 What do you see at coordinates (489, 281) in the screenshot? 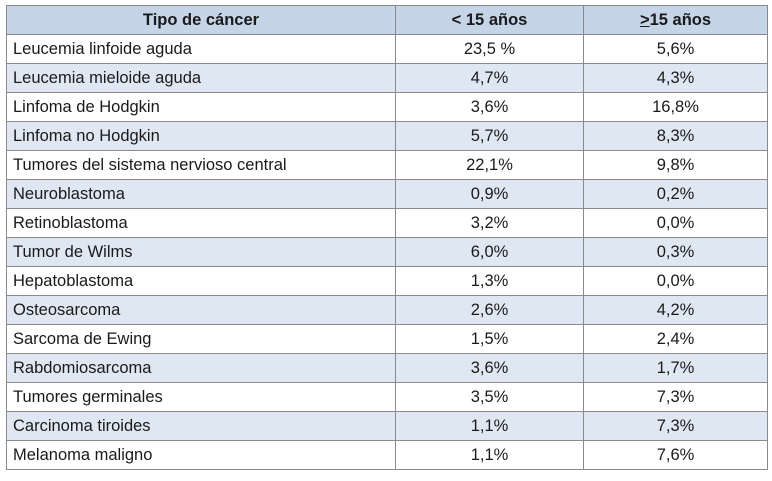
I see `cell-under-15: 1,3%` at bounding box center [489, 281].